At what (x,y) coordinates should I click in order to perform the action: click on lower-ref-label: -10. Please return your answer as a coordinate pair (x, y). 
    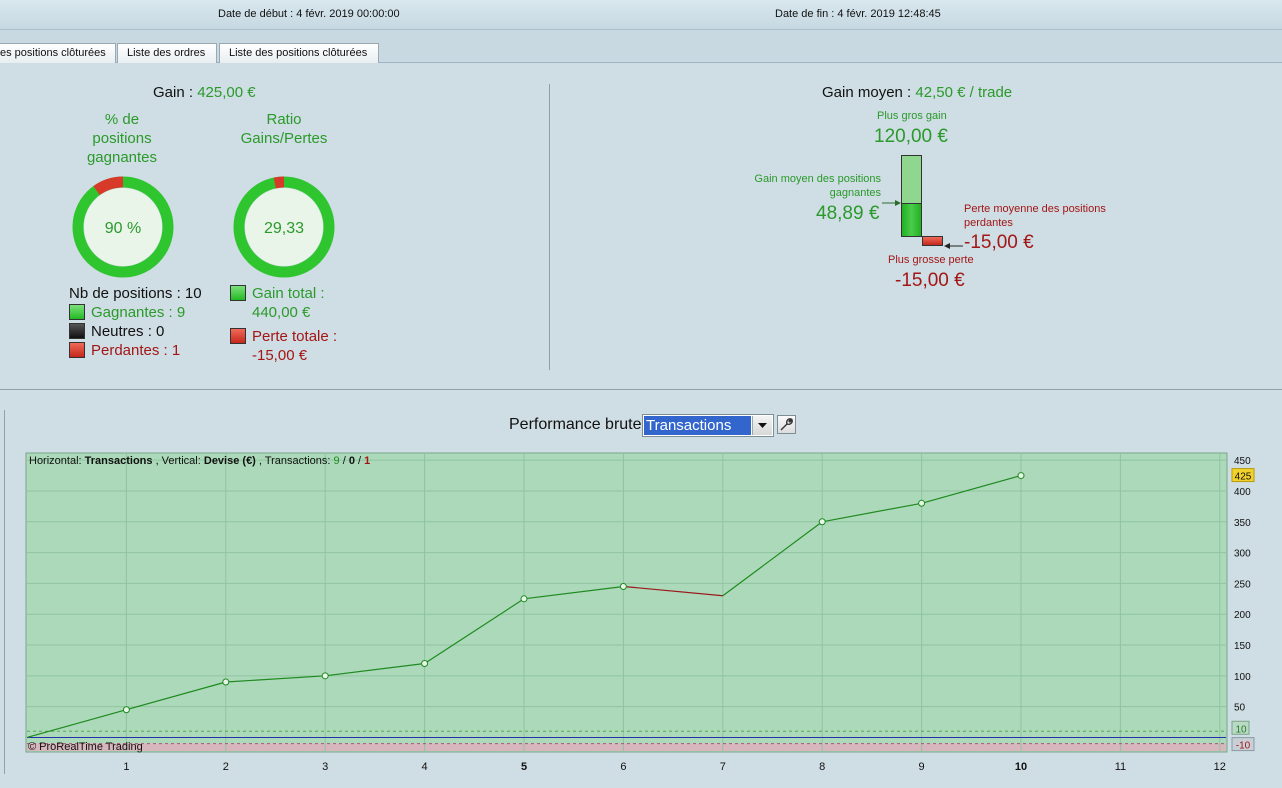
    Looking at the image, I should click on (1243, 746).